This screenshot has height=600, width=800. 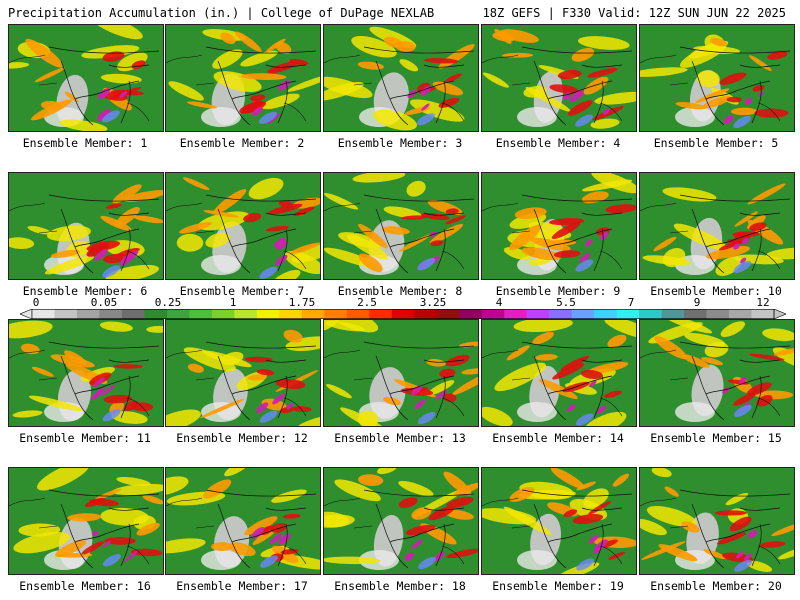 I want to click on ensemble-member-label: Ensemble Member: 9, so click(x=558, y=291).